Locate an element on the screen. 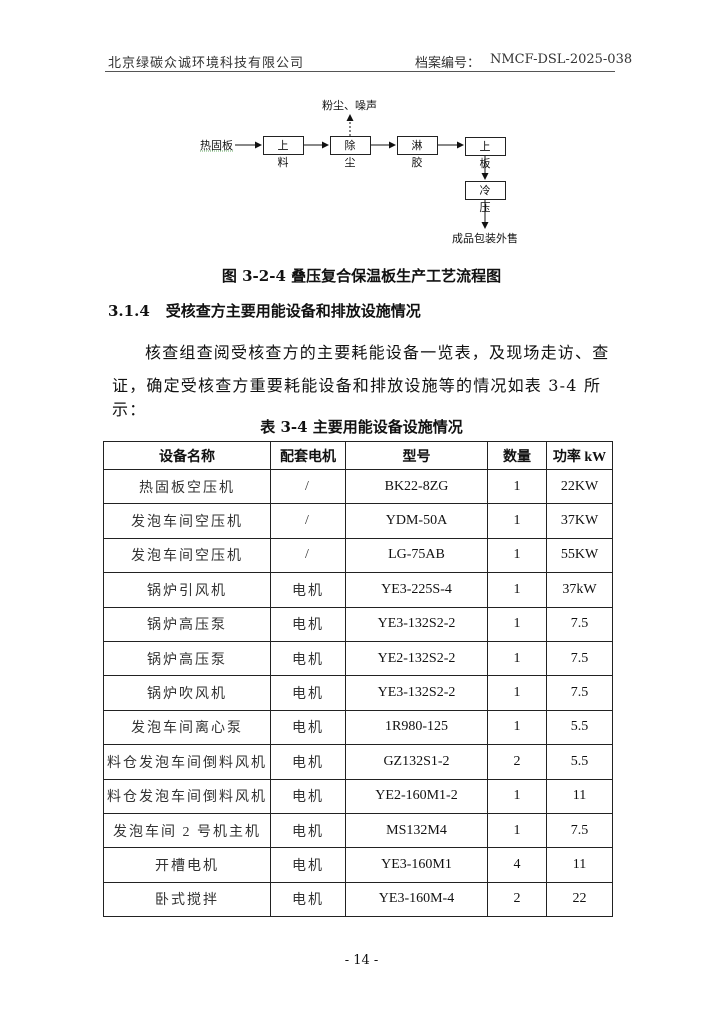 This screenshot has height=1024, width=723. column-header: 型号 is located at coordinates (416, 455).